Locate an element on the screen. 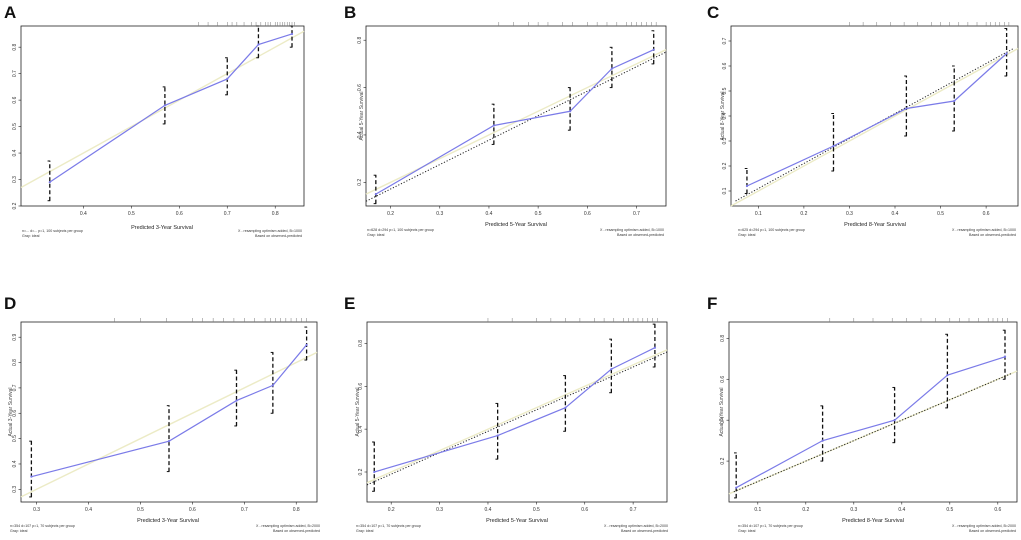 The height and width of the screenshot is (540, 1021). footer-left-line-1: n=625 d=294 p=1, 100 subjects per group is located at coordinates (771, 230).